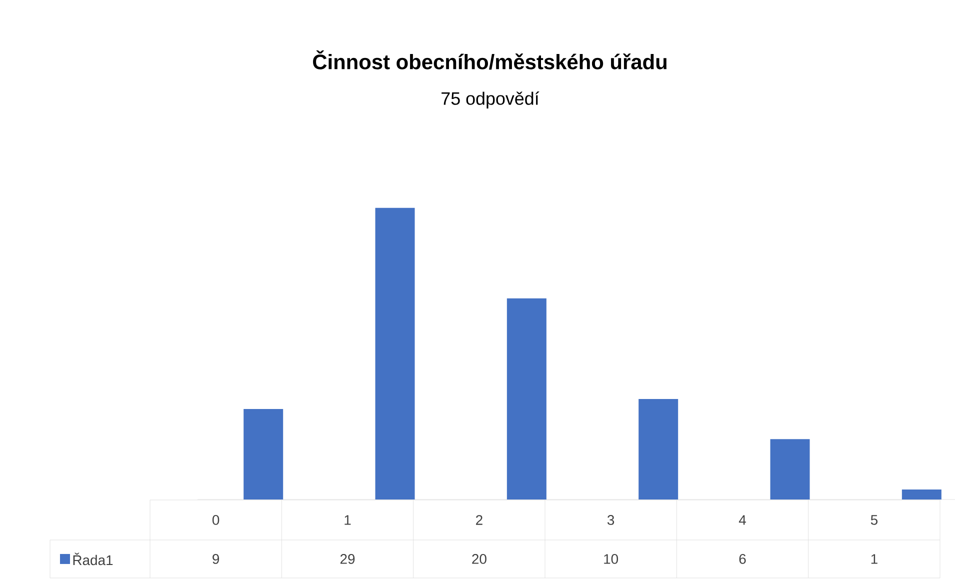 This screenshot has height=581, width=955. What do you see at coordinates (347, 559) in the screenshot?
I see `data-label: 29` at bounding box center [347, 559].